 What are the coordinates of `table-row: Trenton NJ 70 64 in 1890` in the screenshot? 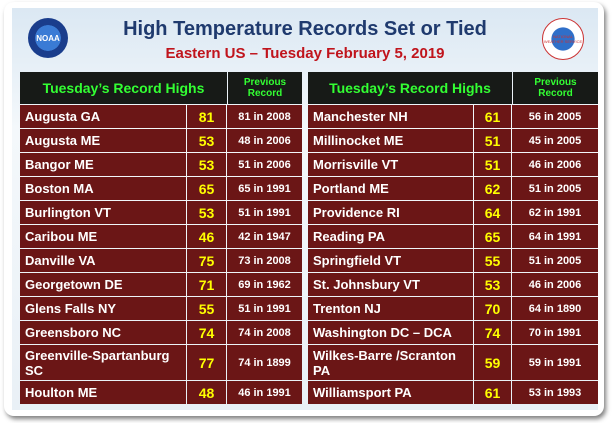 It's located at (453, 308).